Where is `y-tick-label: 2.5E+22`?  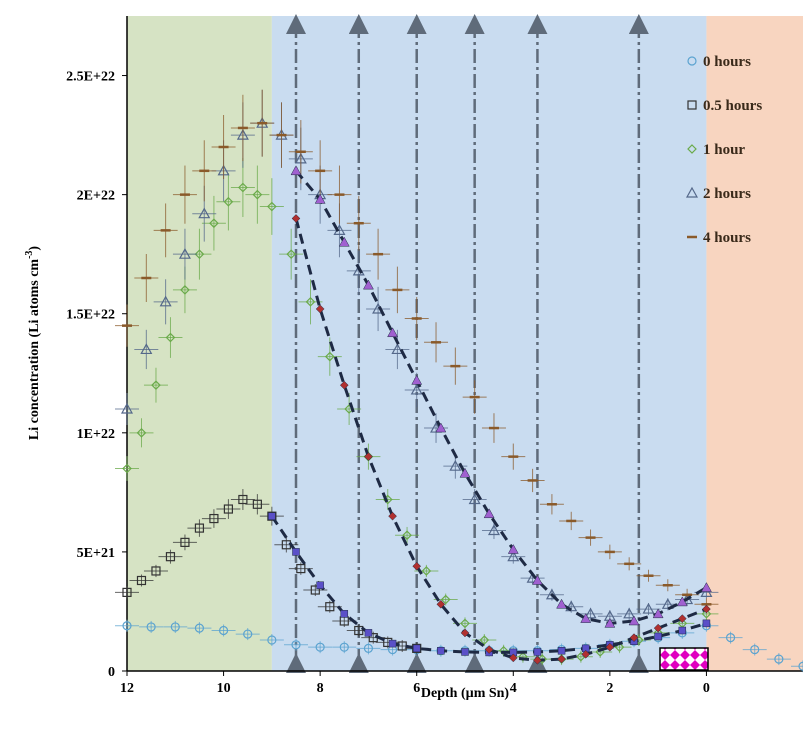
y-tick-label: 2.5E+22 is located at coordinates (90, 77).